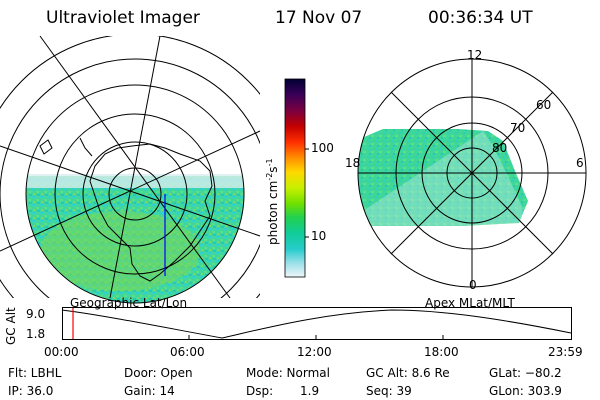 The width and height of the screenshot is (600, 400). What do you see at coordinates (443, 177) in the screenshot?
I see `right-data-swath` at bounding box center [443, 177].